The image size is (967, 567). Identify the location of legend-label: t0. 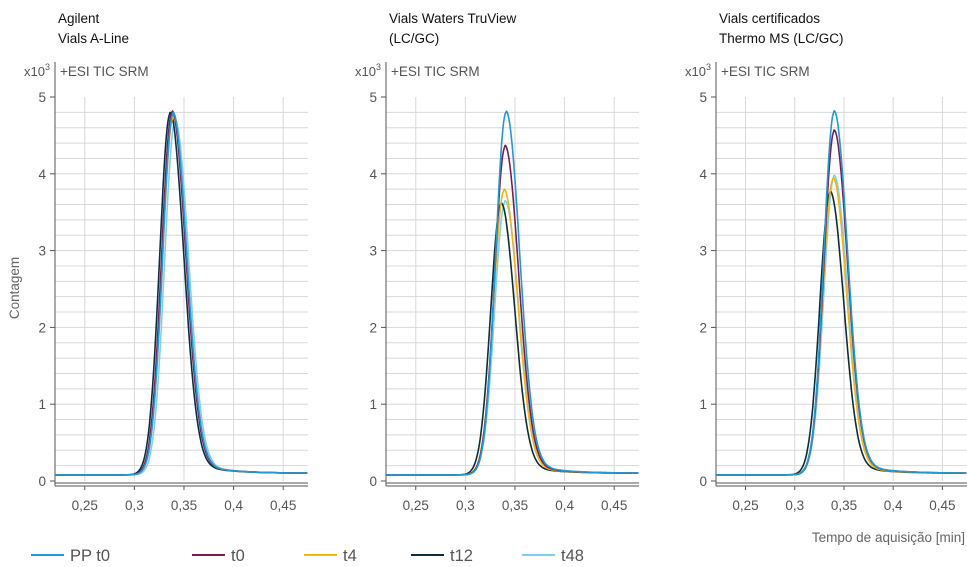
(238, 556).